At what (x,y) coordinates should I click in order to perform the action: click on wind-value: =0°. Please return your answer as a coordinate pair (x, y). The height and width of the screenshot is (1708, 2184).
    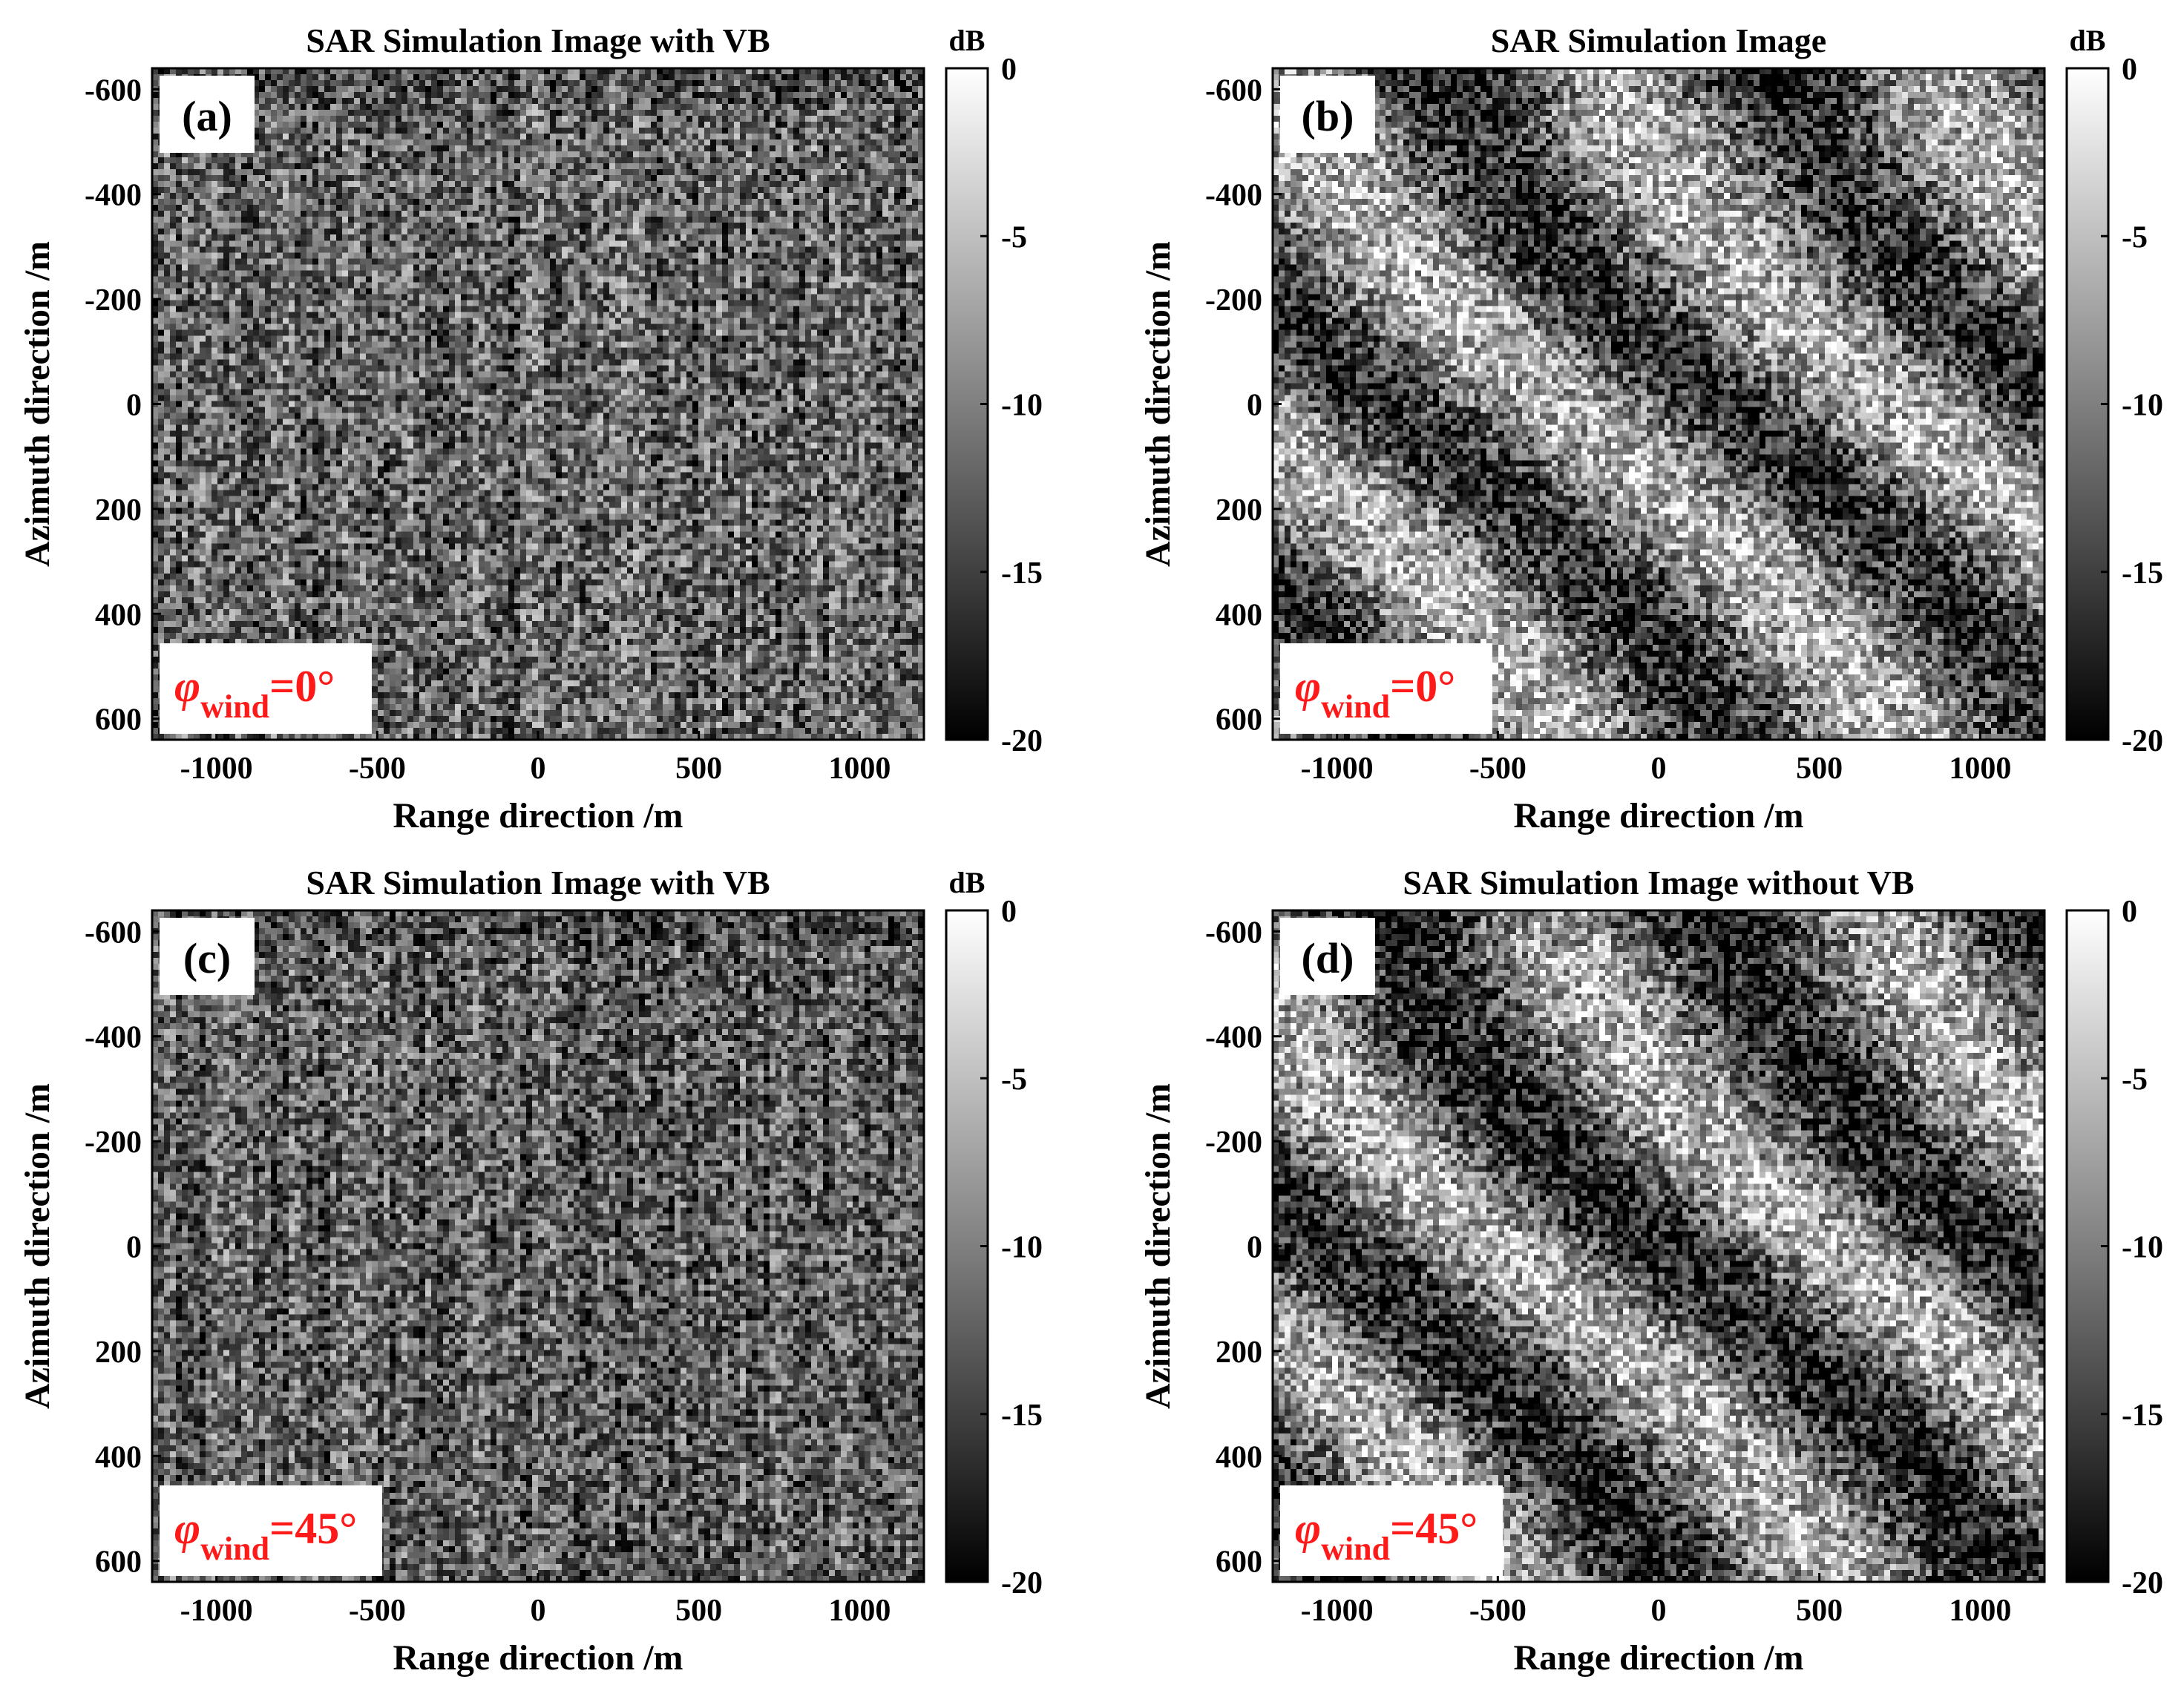
    Looking at the image, I should click on (1423, 686).